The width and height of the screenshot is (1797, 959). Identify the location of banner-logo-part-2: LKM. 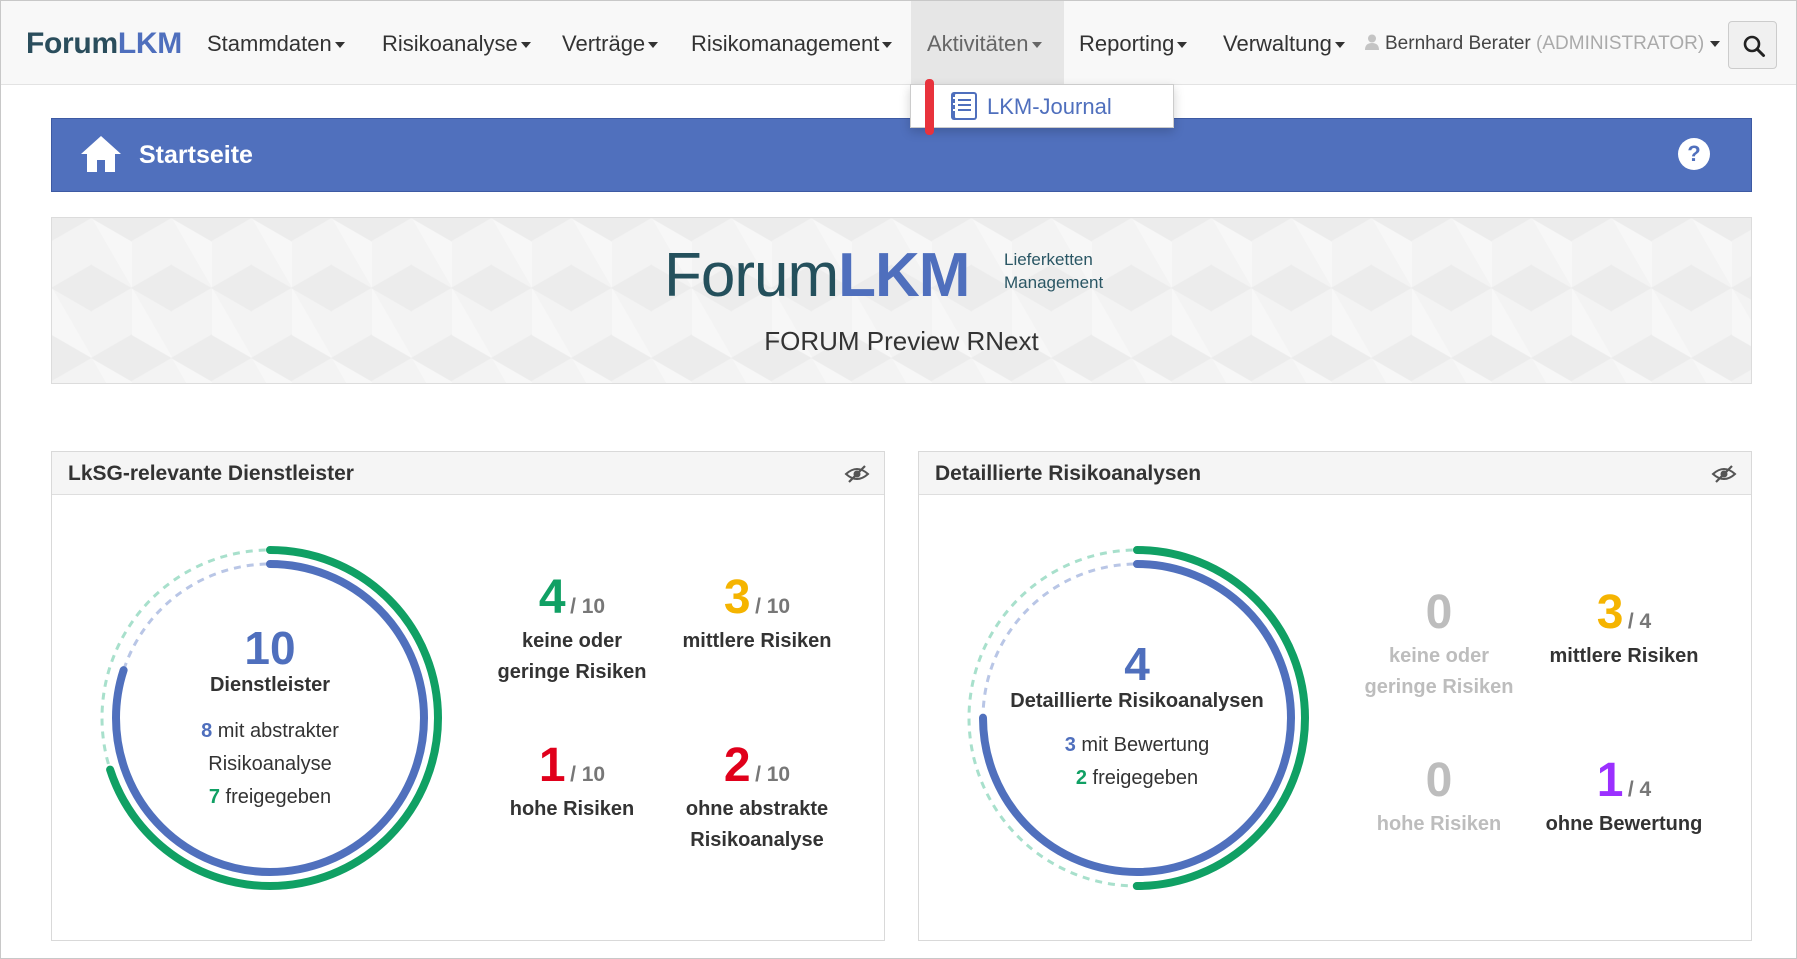
(904, 275).